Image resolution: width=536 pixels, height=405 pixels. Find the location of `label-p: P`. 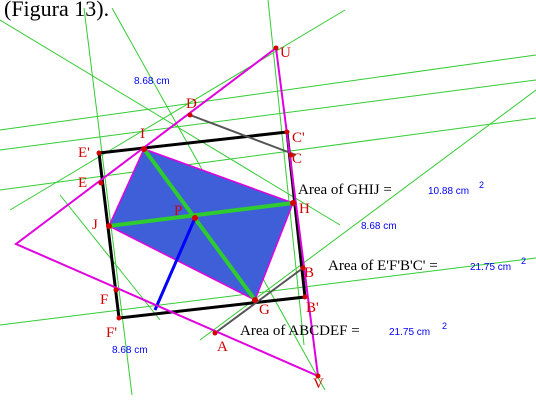

label-p: P is located at coordinates (178, 211).